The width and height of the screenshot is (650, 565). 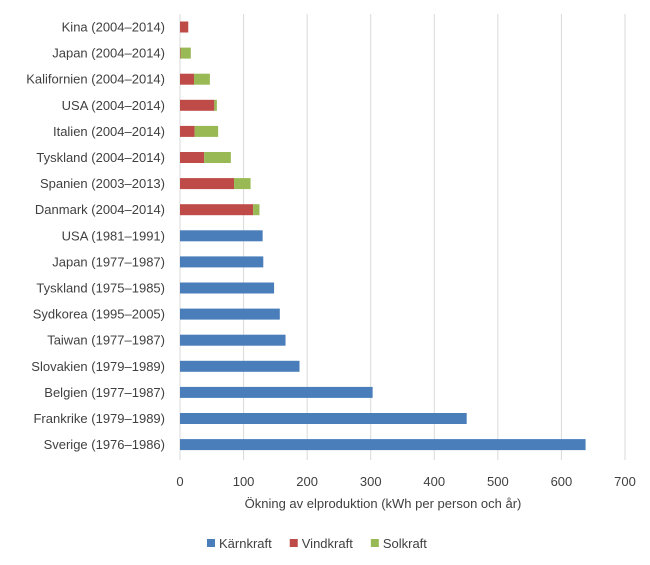 What do you see at coordinates (106, 340) in the screenshot?
I see `category-label: Taiwan (1977–1987)` at bounding box center [106, 340].